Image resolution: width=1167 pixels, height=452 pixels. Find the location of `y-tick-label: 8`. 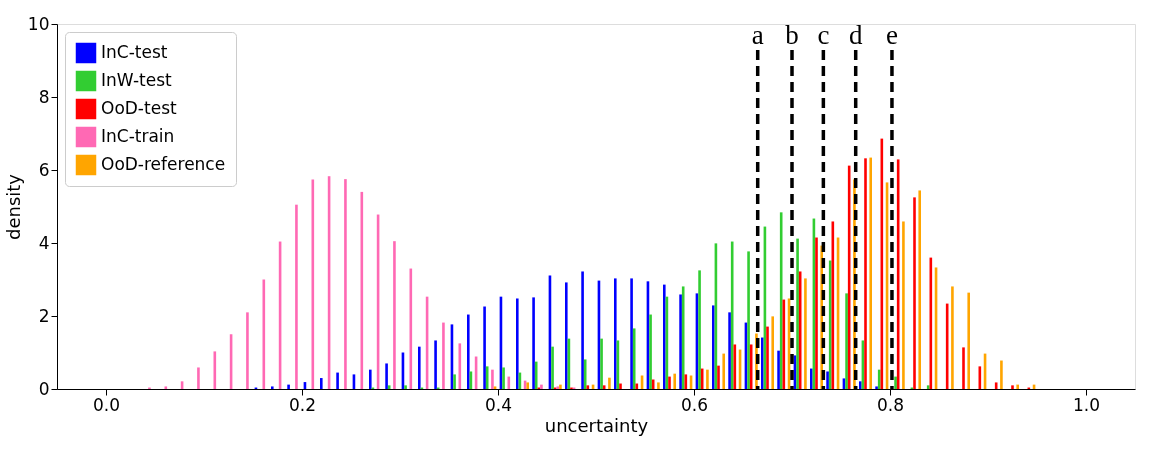

y-tick-label: 8 is located at coordinates (44, 96).